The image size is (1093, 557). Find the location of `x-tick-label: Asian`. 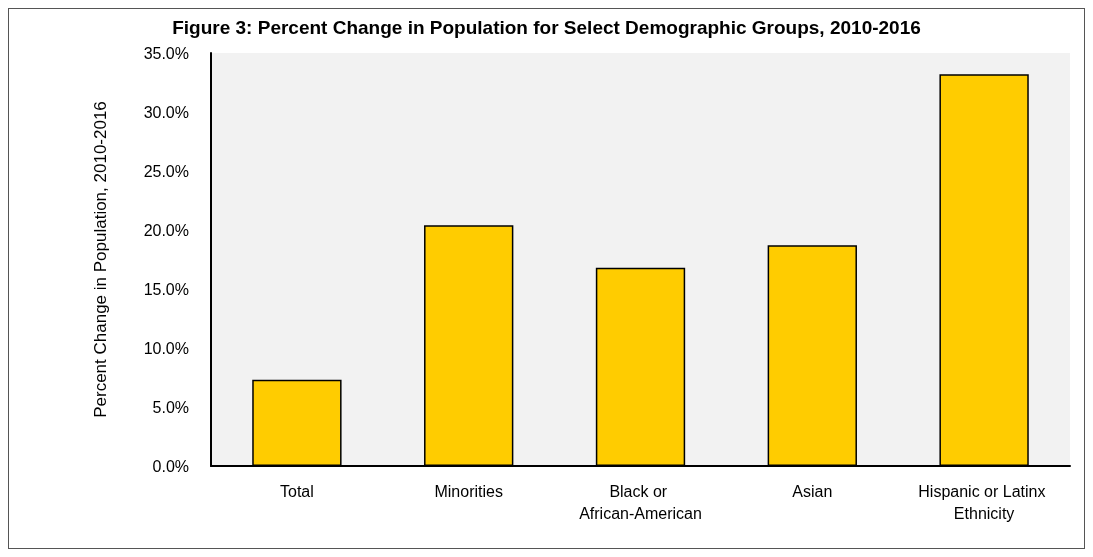

x-tick-label: Asian is located at coordinates (812, 491).